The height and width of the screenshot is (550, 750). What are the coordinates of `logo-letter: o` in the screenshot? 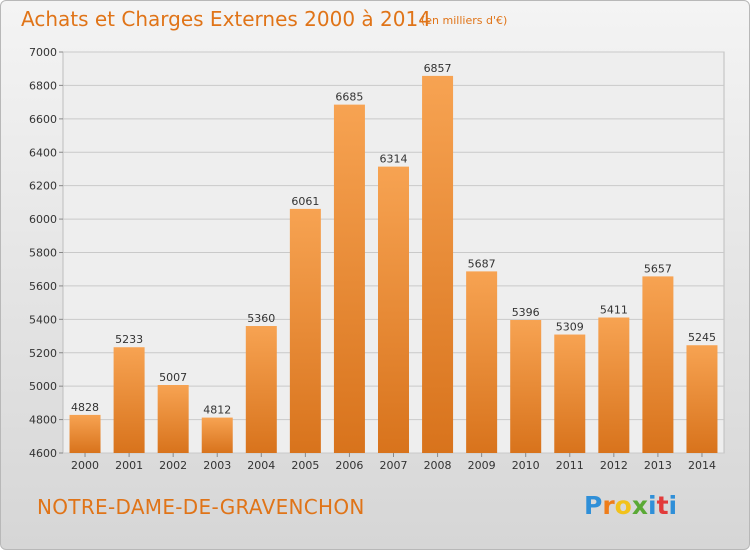 It's located at (623, 505).